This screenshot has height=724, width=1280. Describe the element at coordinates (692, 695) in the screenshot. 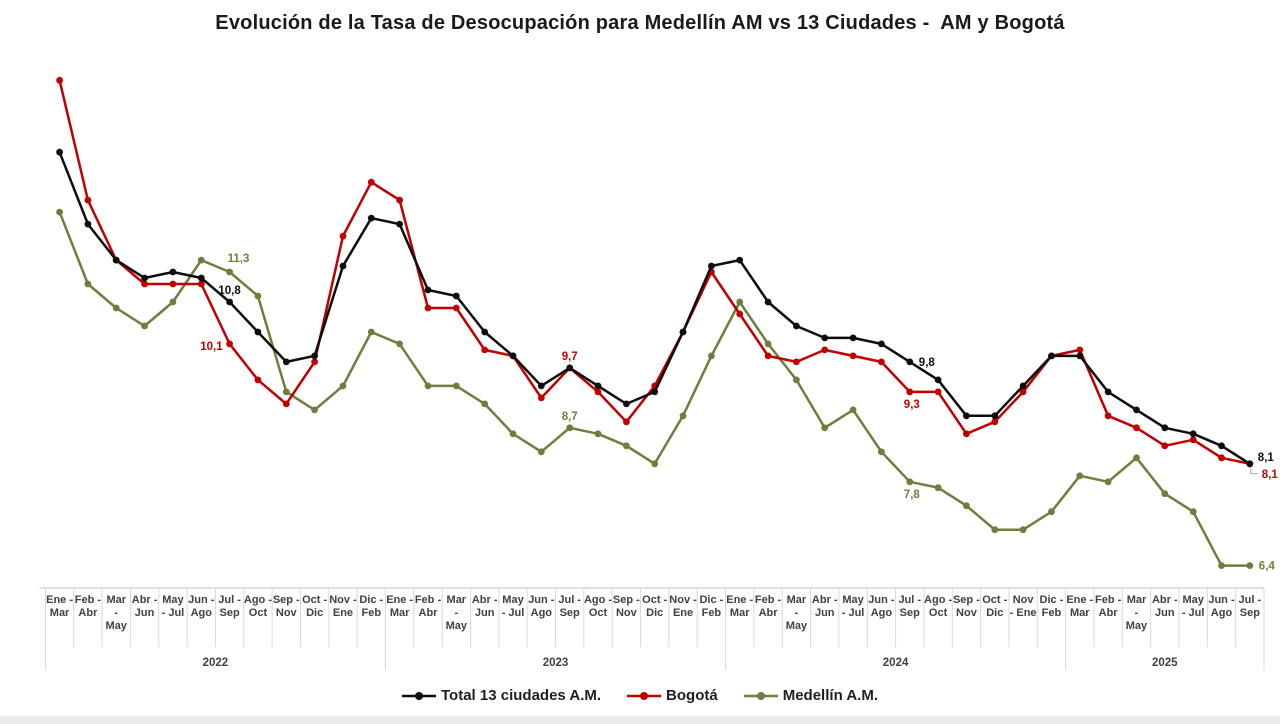

I see `legend-label: Bogotá` at that location.